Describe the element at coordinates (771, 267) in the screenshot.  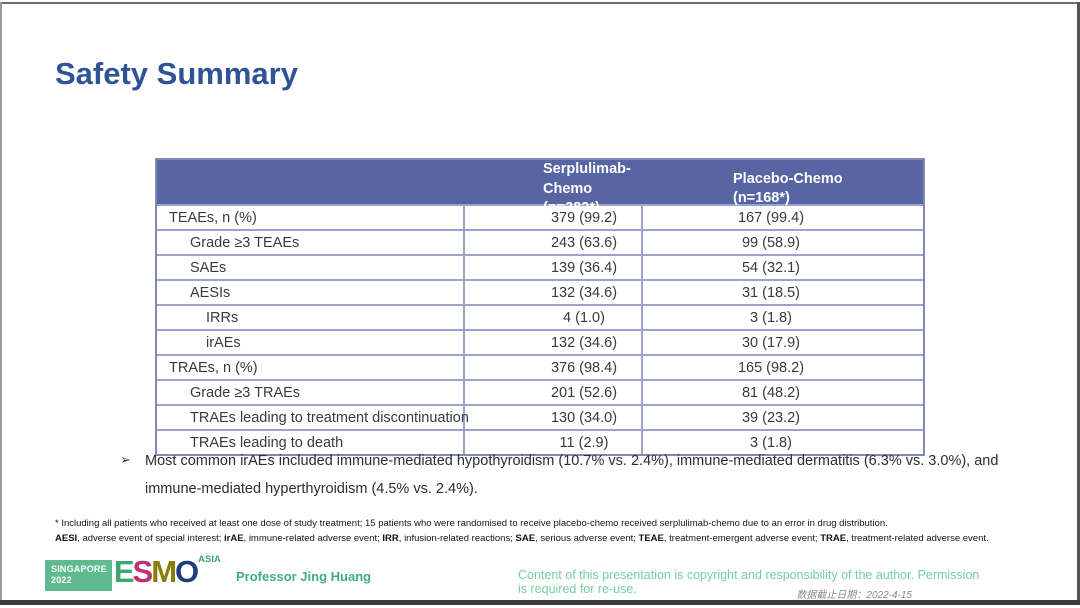
I see `placebo-value: 54 (32.1)` at that location.